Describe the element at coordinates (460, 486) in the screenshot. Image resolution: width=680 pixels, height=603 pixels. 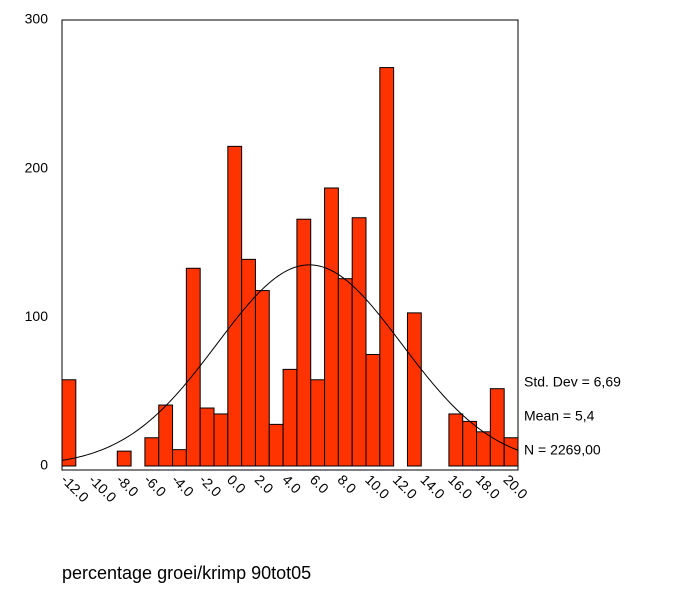
I see `x-tick-label: 16.0` at that location.